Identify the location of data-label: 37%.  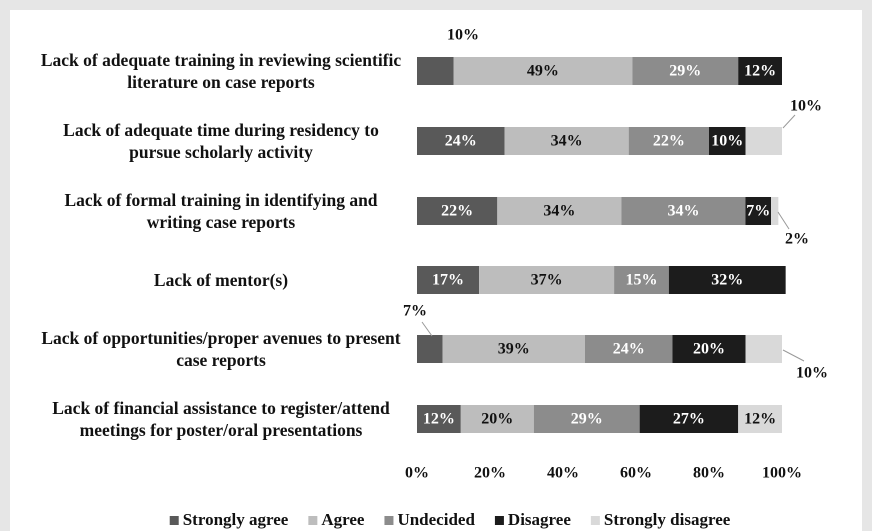
(547, 280).